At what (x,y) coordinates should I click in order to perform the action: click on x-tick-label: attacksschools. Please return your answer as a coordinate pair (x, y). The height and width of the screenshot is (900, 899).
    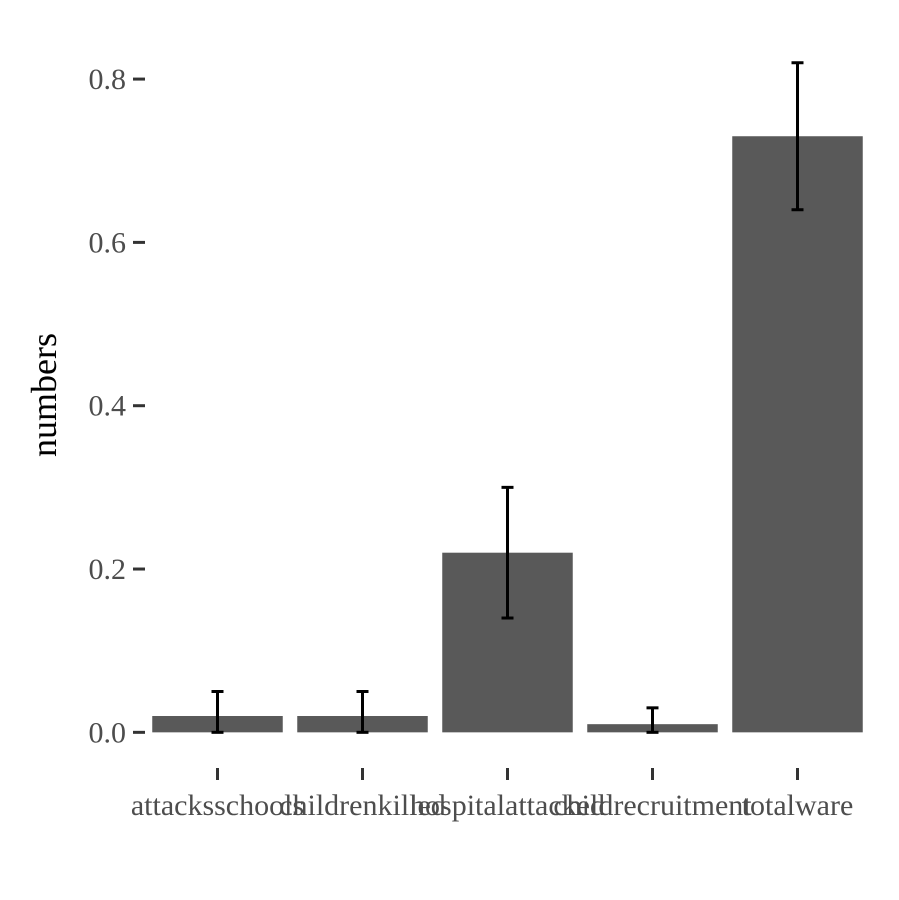
    Looking at the image, I should click on (217, 805).